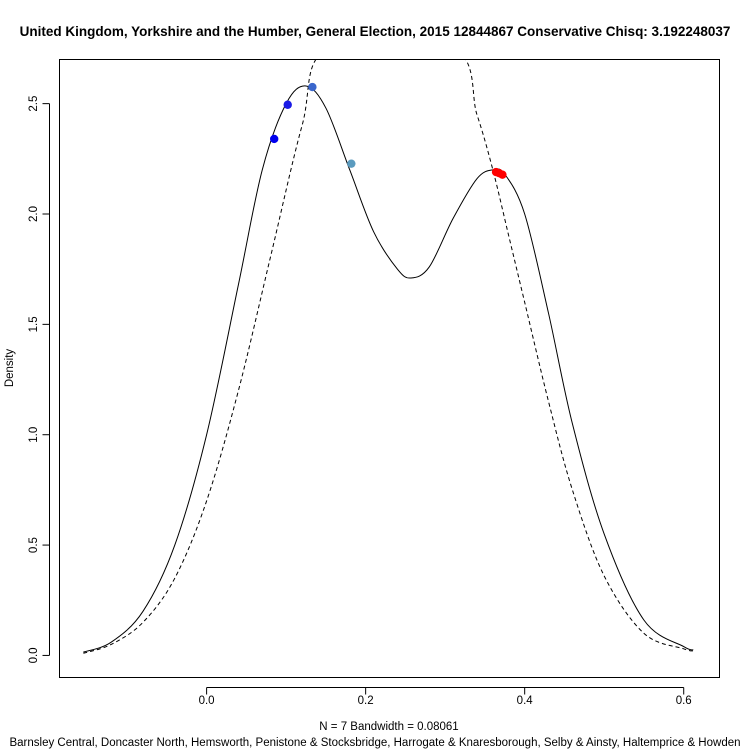 This screenshot has height=750, width=750. What do you see at coordinates (525, 701) in the screenshot?
I see `x-tick-label: 0.4` at bounding box center [525, 701].